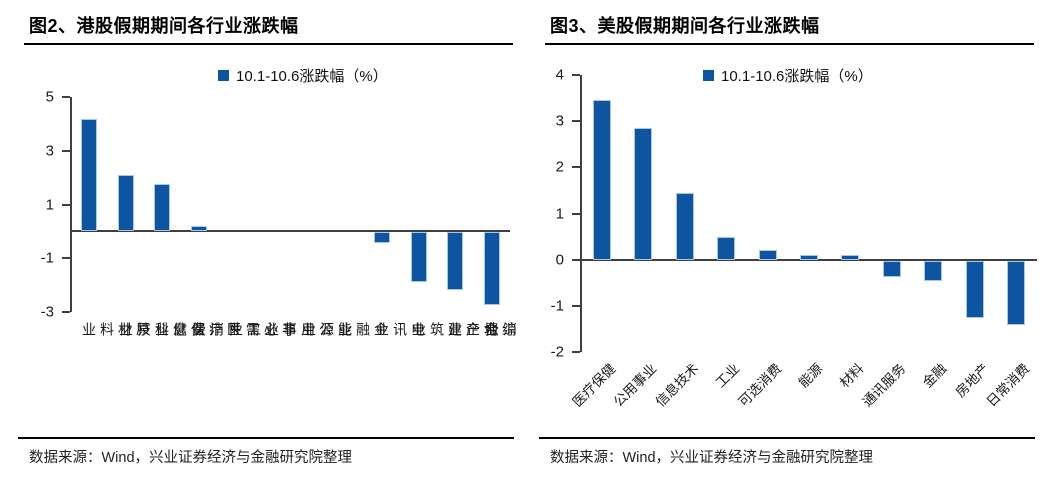  Describe the element at coordinates (685, 26) in the screenshot. I see `figure-title: 图3、美股假期期间各行业涨跌幅` at that location.